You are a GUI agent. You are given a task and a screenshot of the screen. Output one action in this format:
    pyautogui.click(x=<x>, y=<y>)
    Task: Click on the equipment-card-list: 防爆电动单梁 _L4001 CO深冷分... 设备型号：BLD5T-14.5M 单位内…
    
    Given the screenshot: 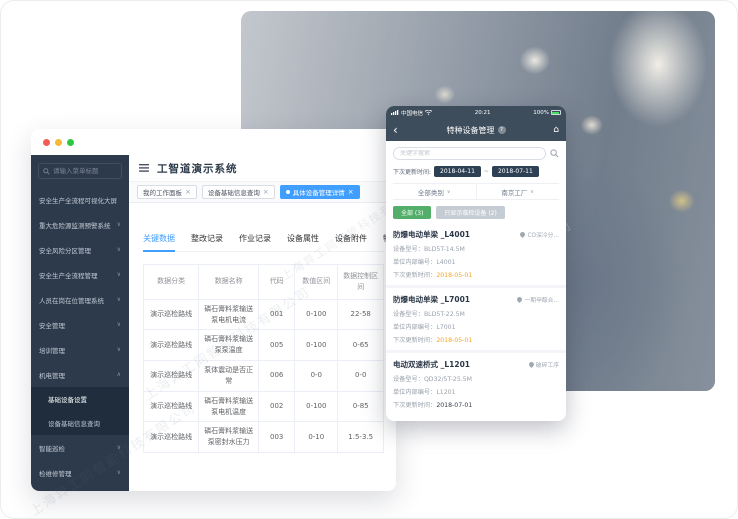 What is the action you would take?
    pyautogui.click(x=476, y=319)
    